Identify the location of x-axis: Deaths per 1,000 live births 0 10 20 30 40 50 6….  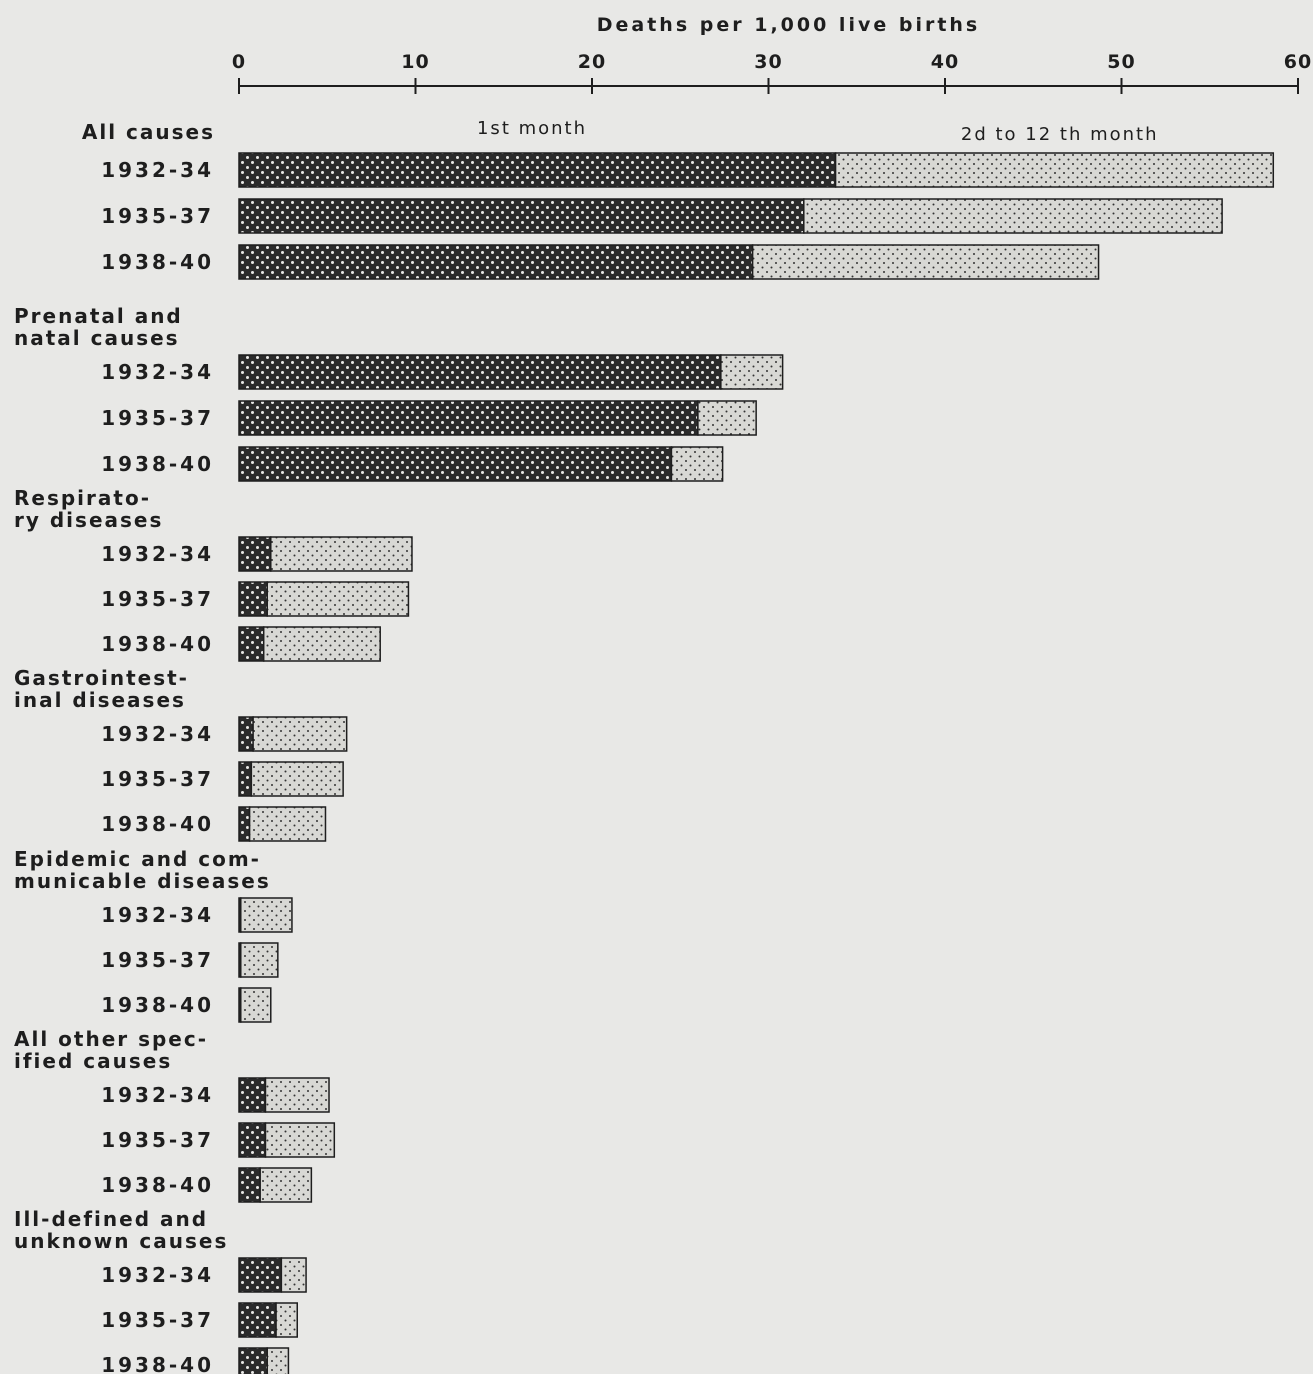
(772, 54).